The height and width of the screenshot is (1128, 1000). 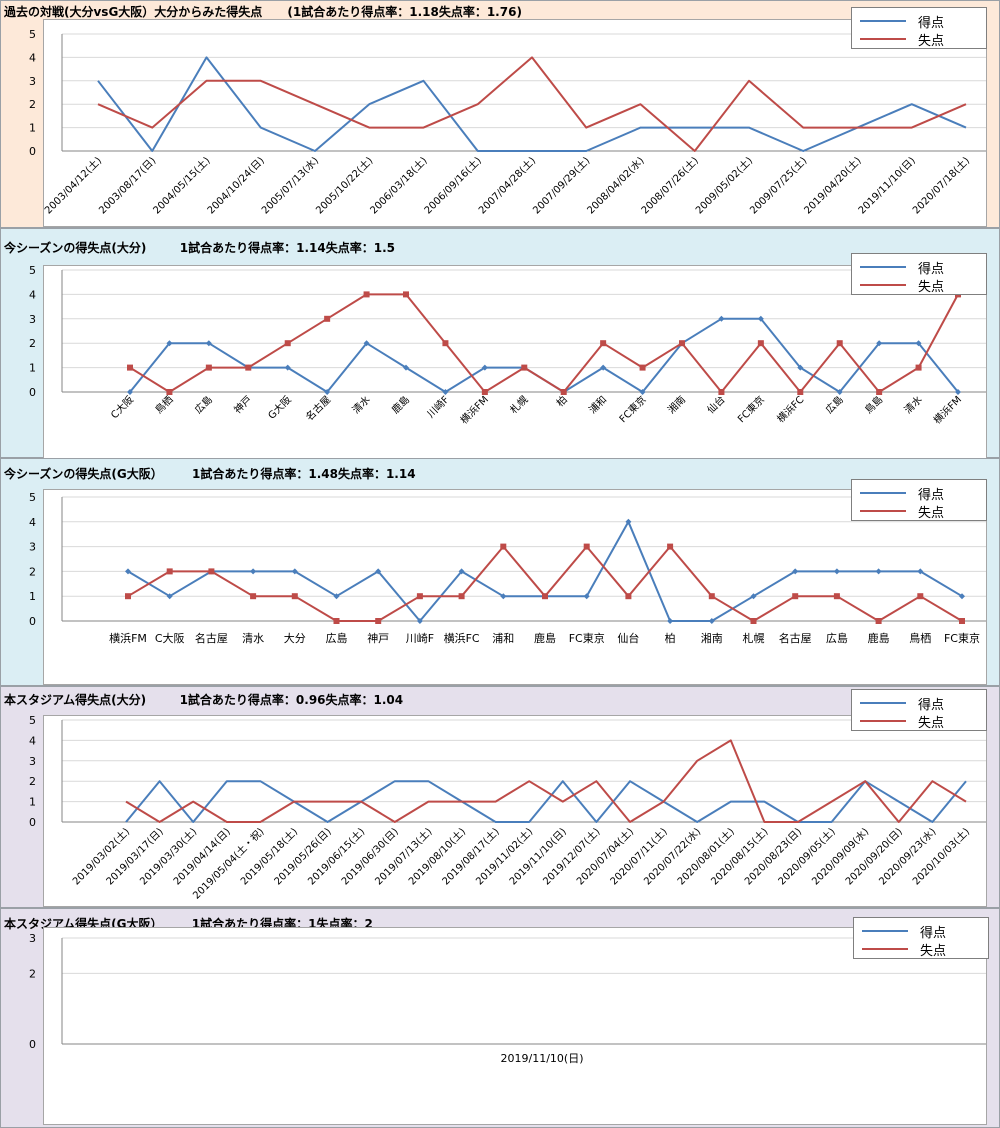 What do you see at coordinates (181, 185) in the screenshot?
I see `x-tick-label: 2004/05/15(土)` at bounding box center [181, 185].